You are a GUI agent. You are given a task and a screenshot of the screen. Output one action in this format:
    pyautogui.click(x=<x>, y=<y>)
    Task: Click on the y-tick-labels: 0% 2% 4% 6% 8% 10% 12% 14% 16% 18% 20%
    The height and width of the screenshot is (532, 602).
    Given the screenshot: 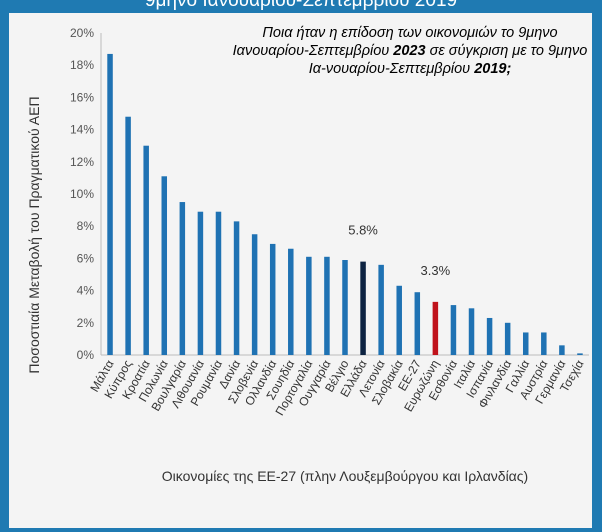 What is the action you would take?
    pyautogui.click(x=82, y=194)
    